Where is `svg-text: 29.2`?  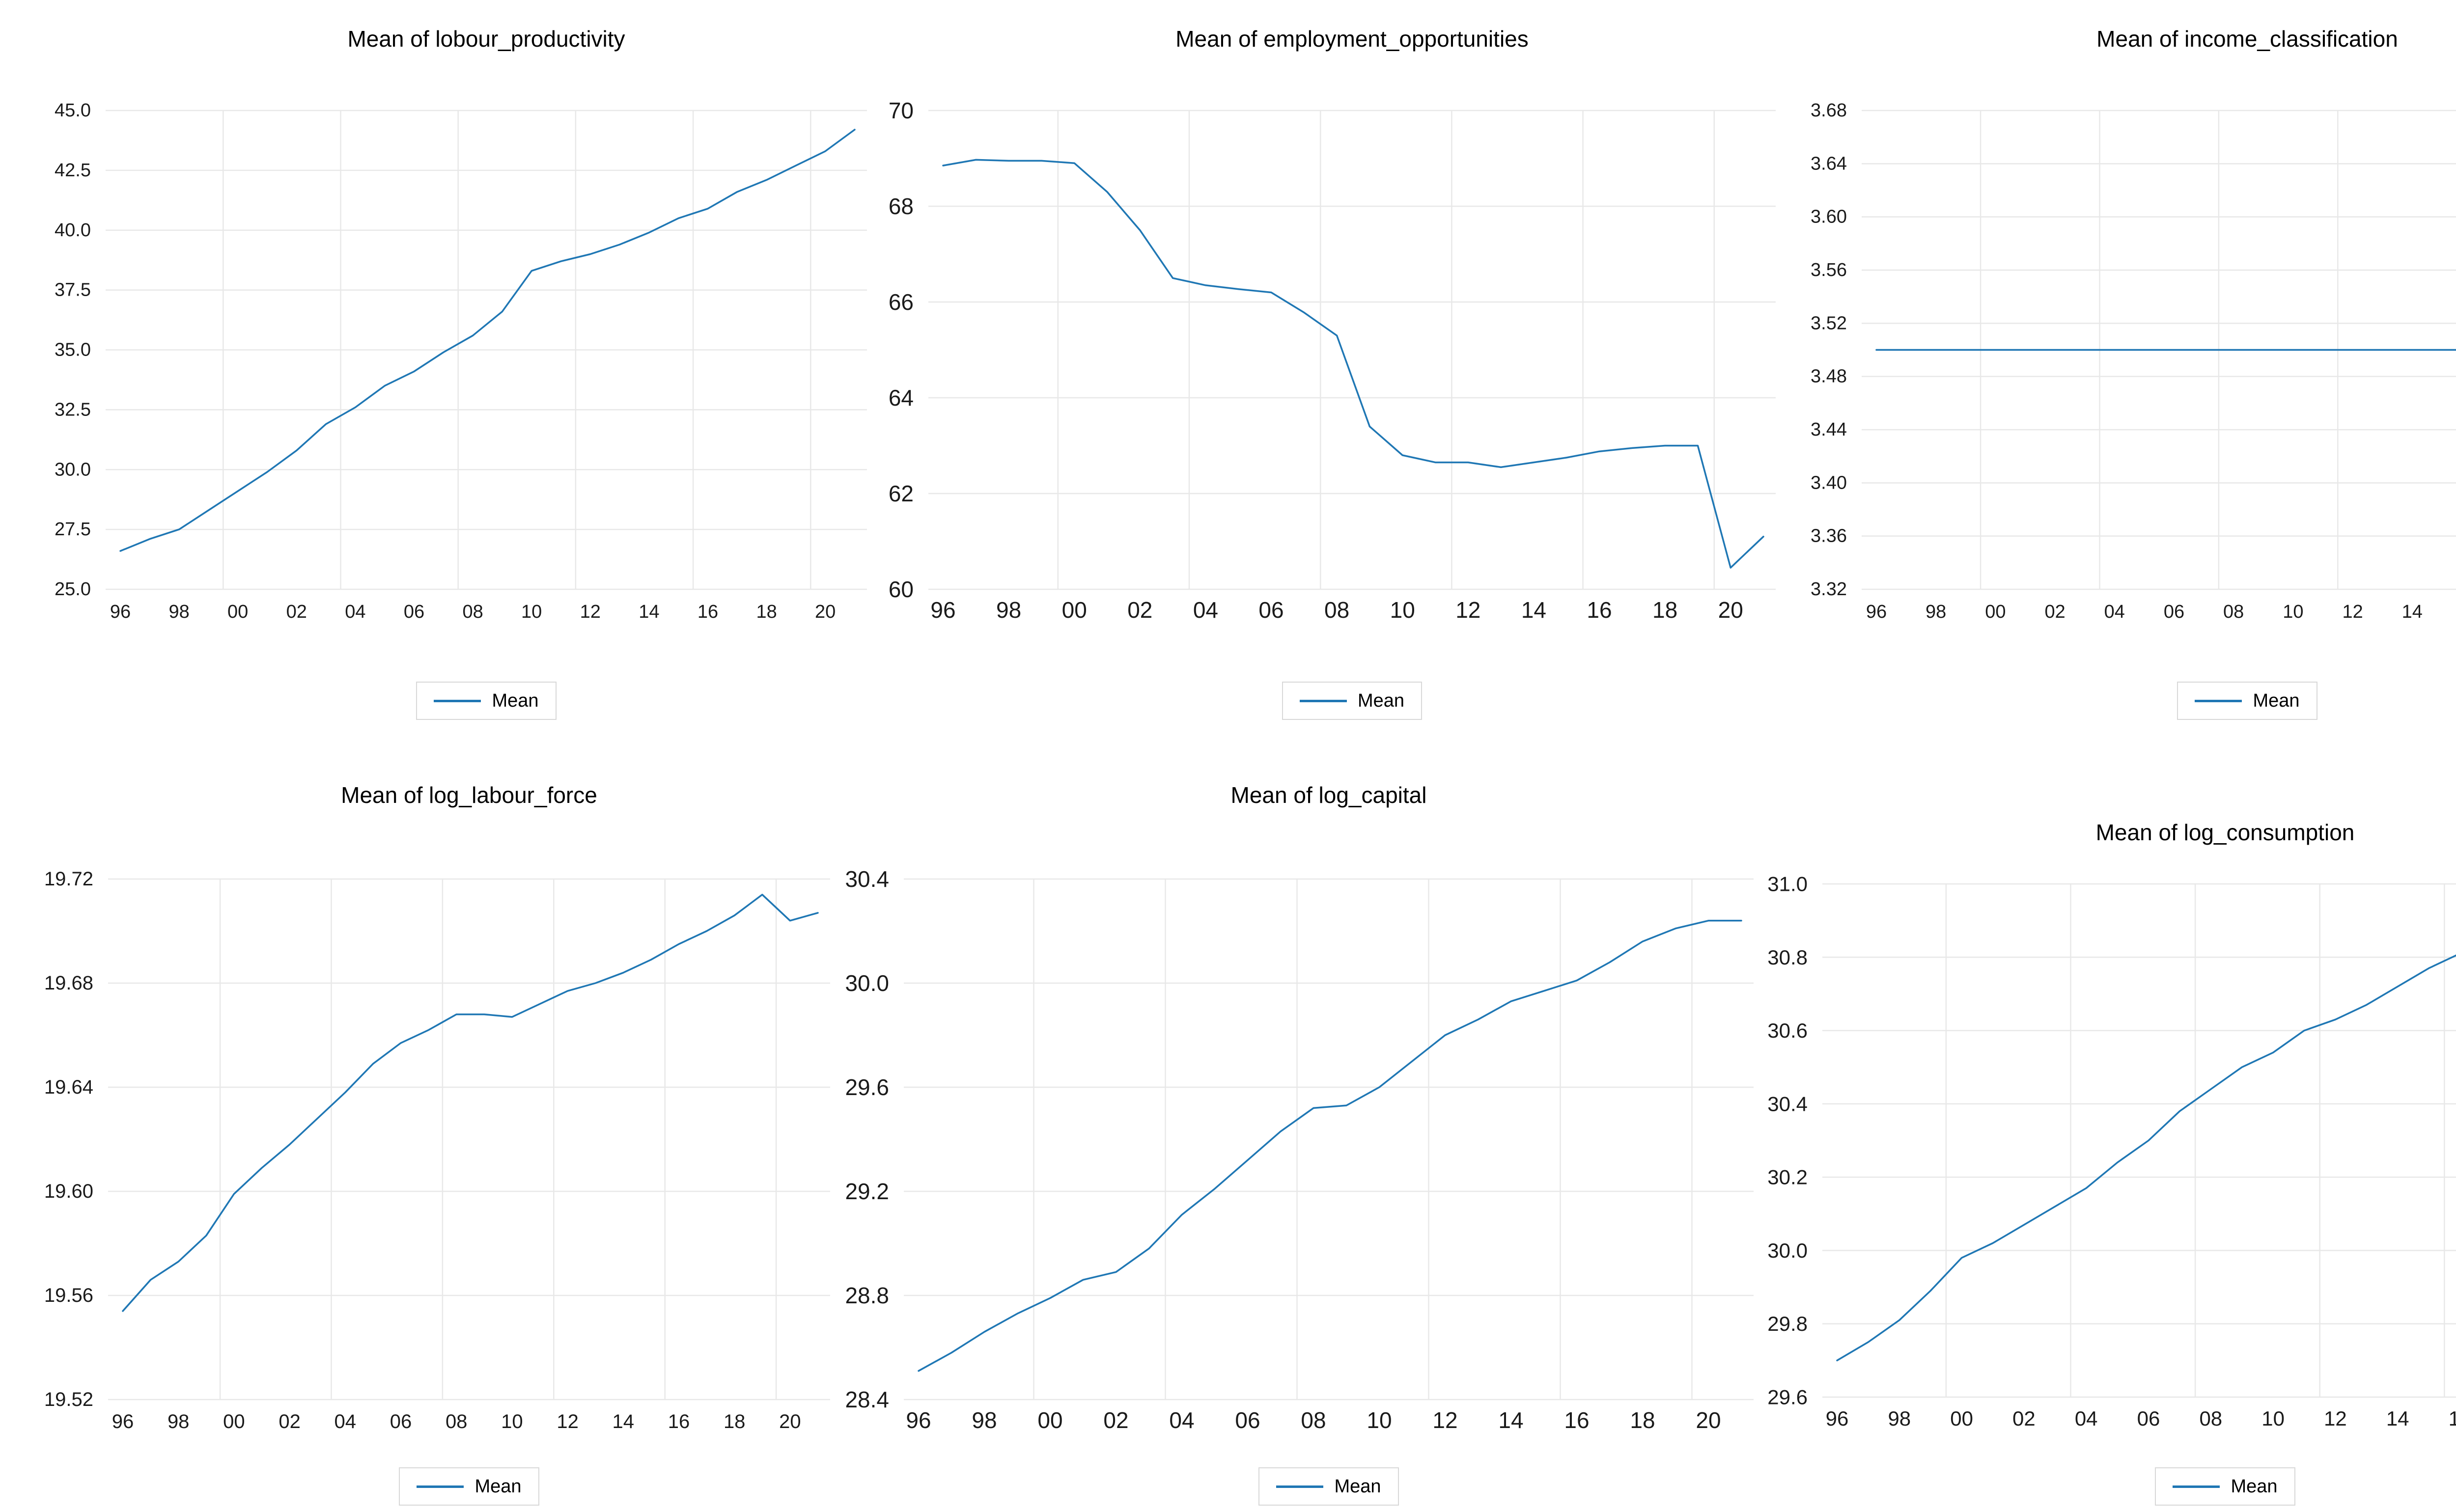
svg-text: 29.2 is located at coordinates (867, 1191).